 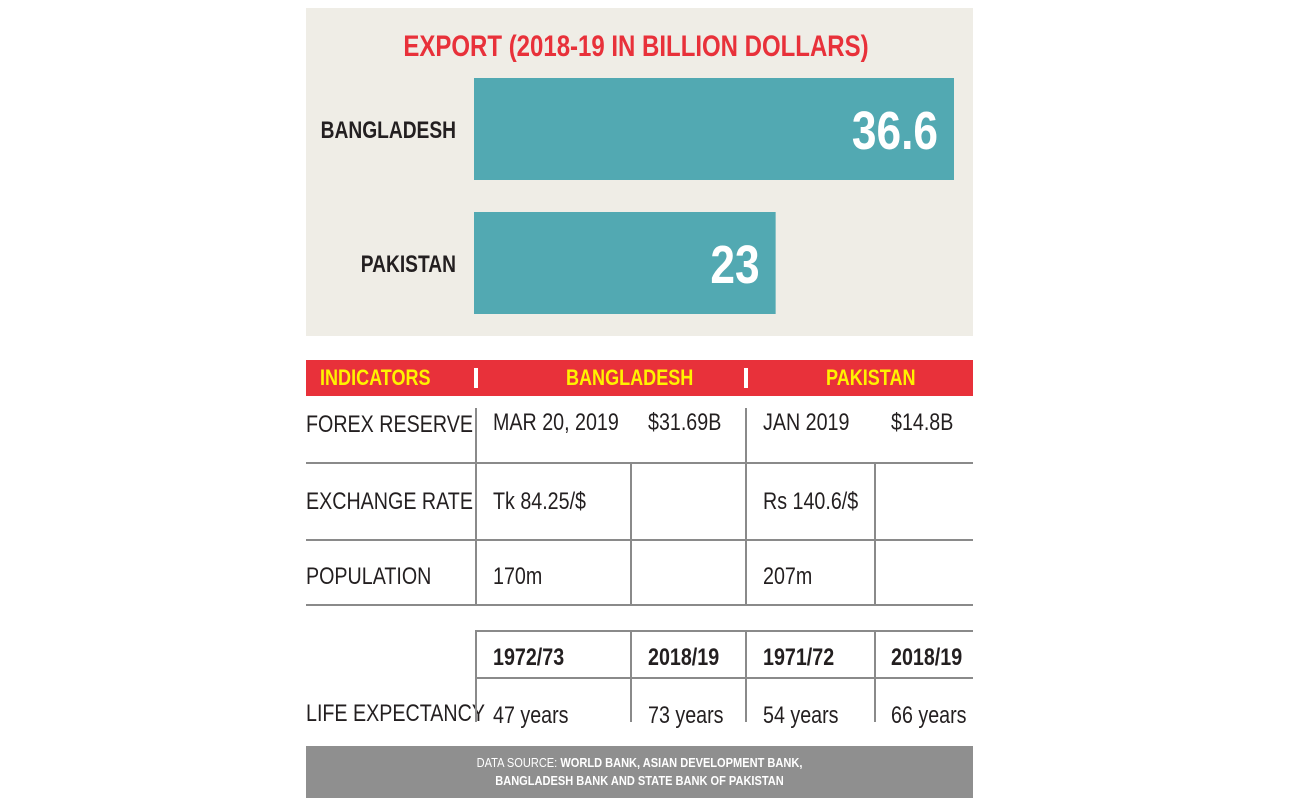 I want to click on bd-population-value: 170m, so click(x=518, y=576).